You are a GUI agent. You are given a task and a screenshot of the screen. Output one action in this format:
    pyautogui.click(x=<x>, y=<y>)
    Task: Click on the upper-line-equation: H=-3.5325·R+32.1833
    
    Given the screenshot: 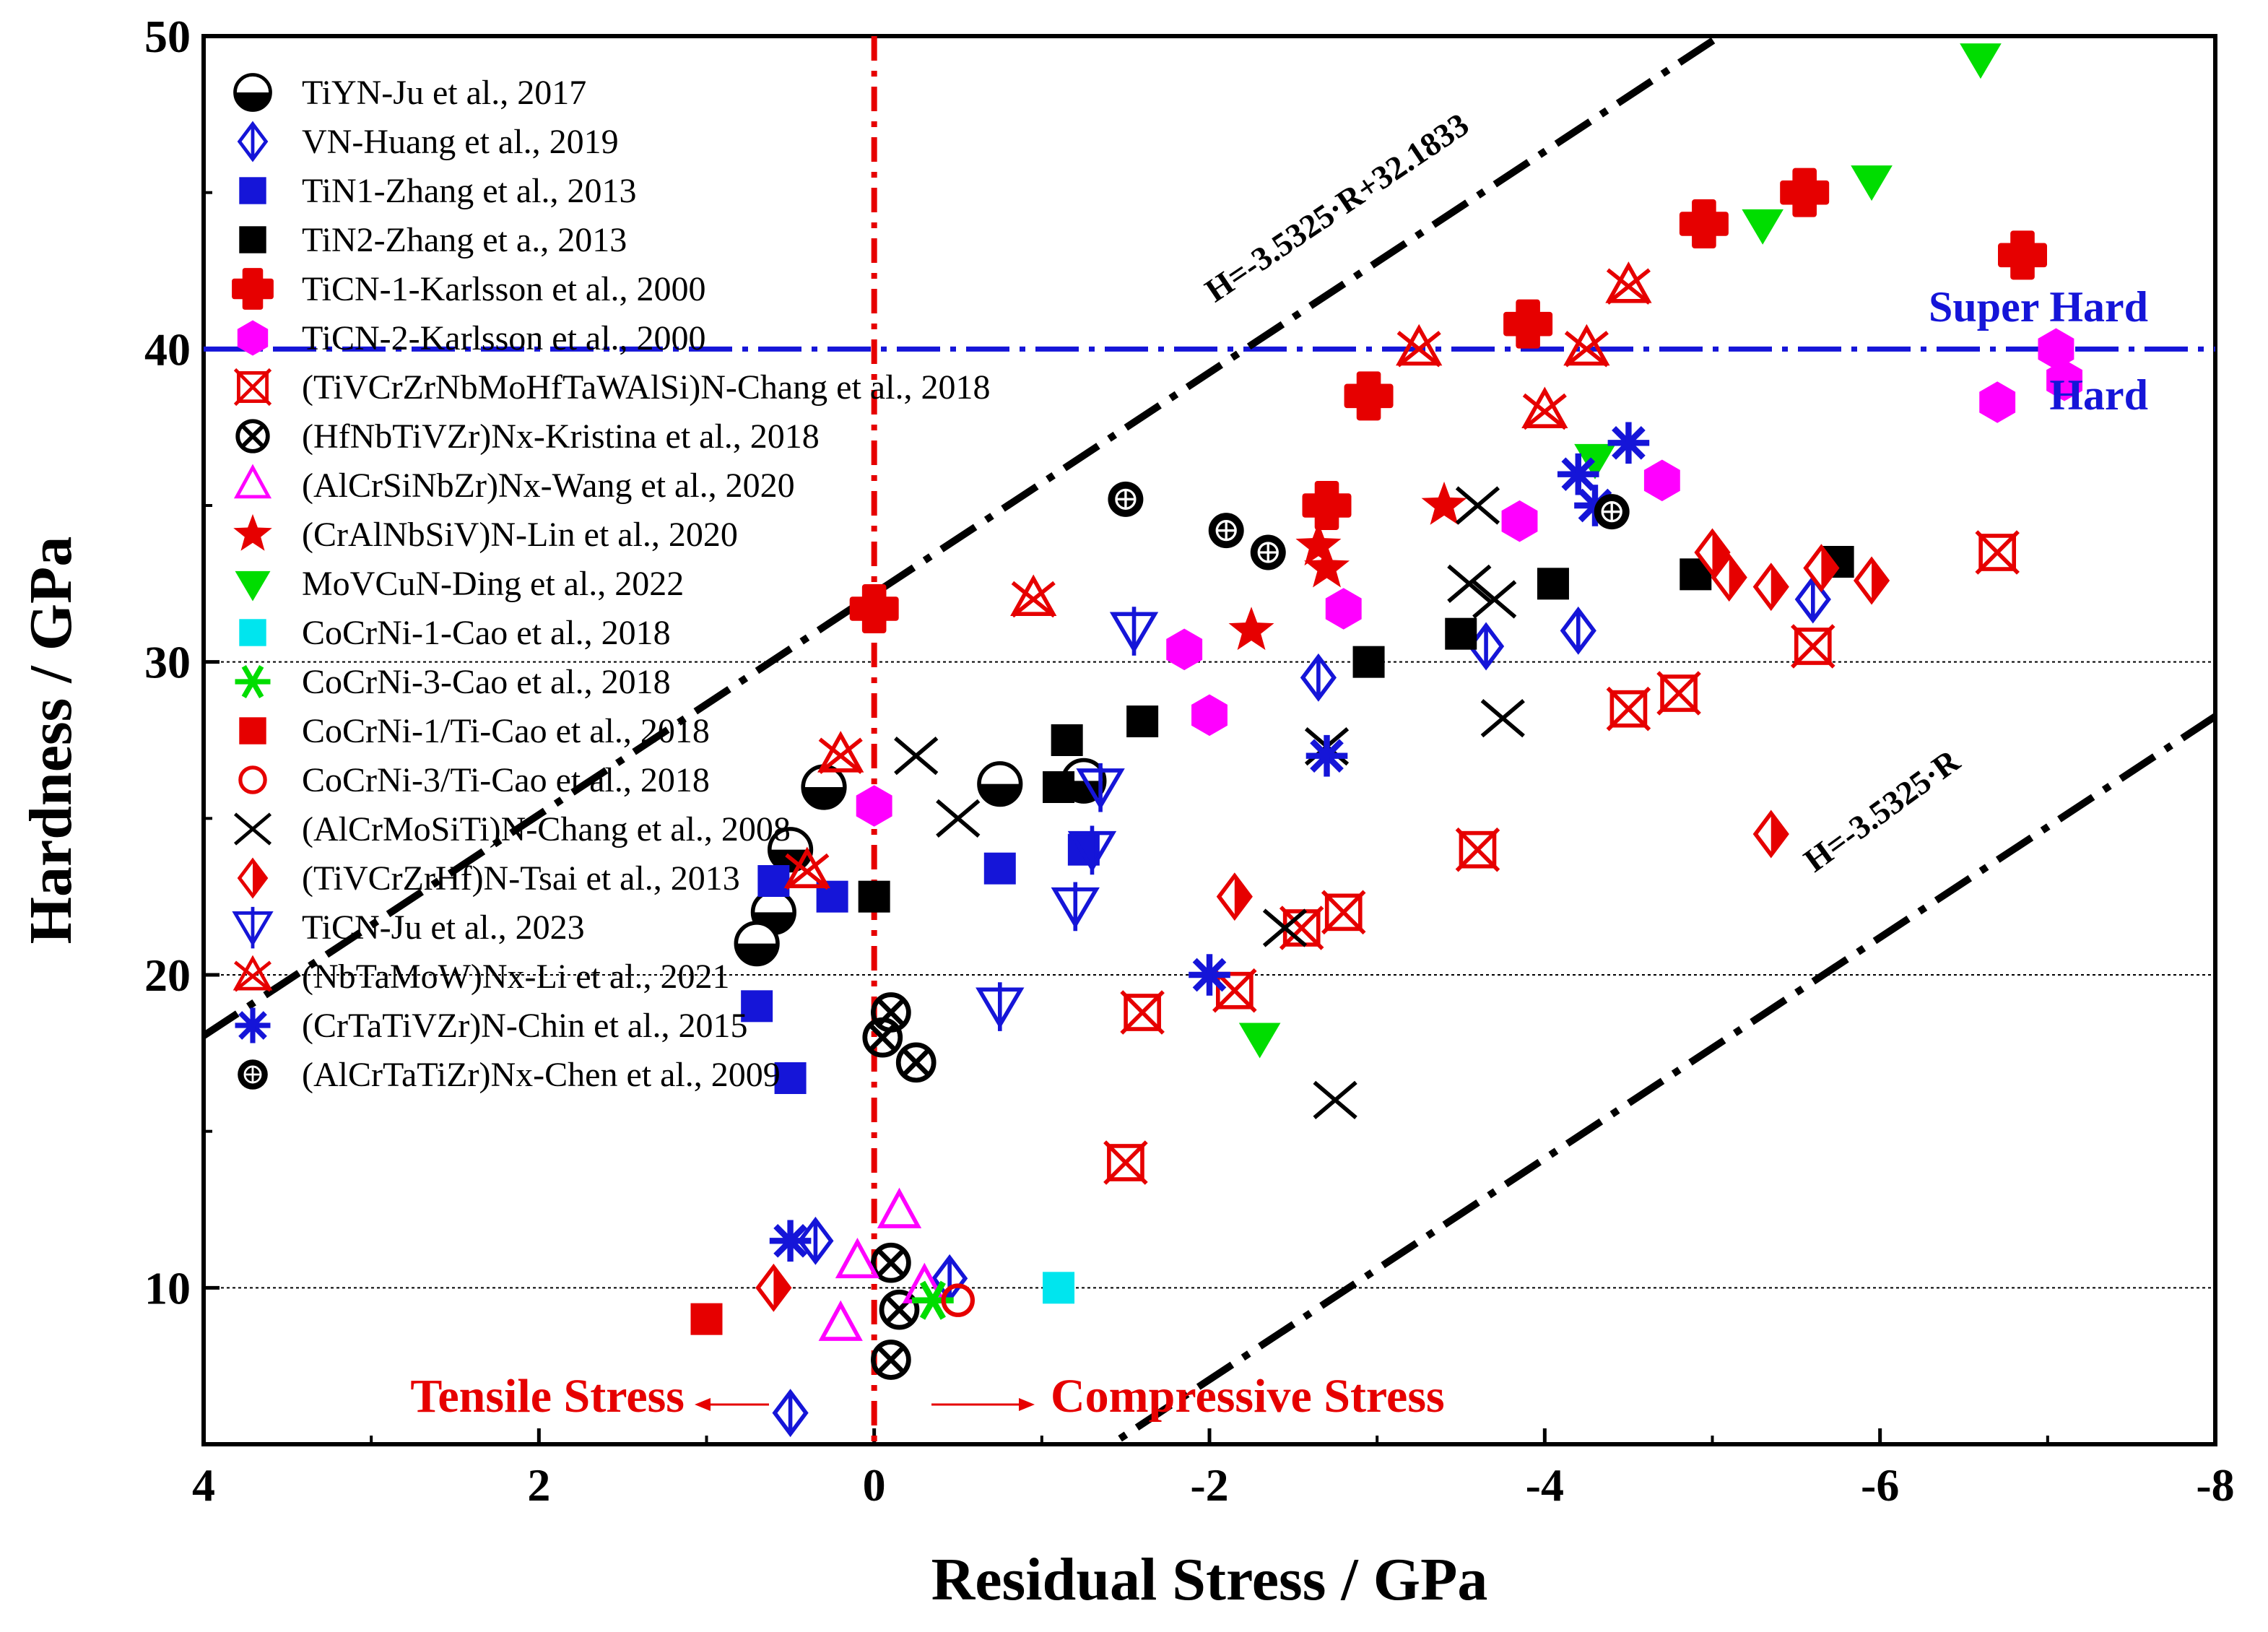 What is the action you would take?
    pyautogui.click(x=1337, y=207)
    